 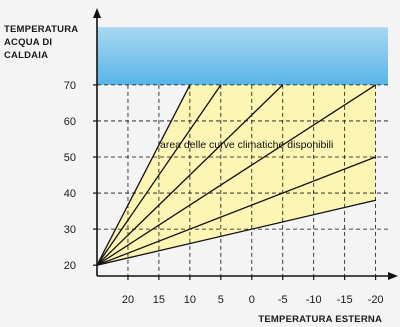 What do you see at coordinates (376, 300) in the screenshot?
I see `x-tick-label-8: -20` at bounding box center [376, 300].